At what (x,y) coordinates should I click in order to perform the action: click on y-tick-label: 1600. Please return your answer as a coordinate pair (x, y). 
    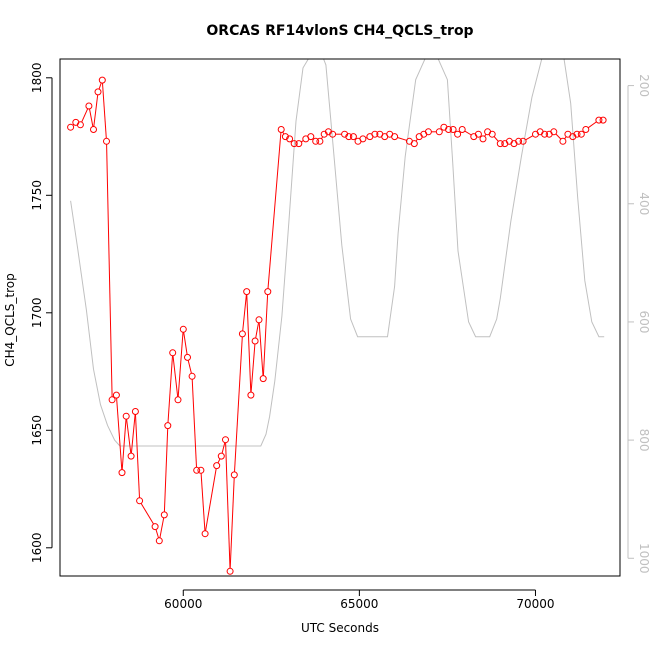
    Looking at the image, I should click on (37, 548).